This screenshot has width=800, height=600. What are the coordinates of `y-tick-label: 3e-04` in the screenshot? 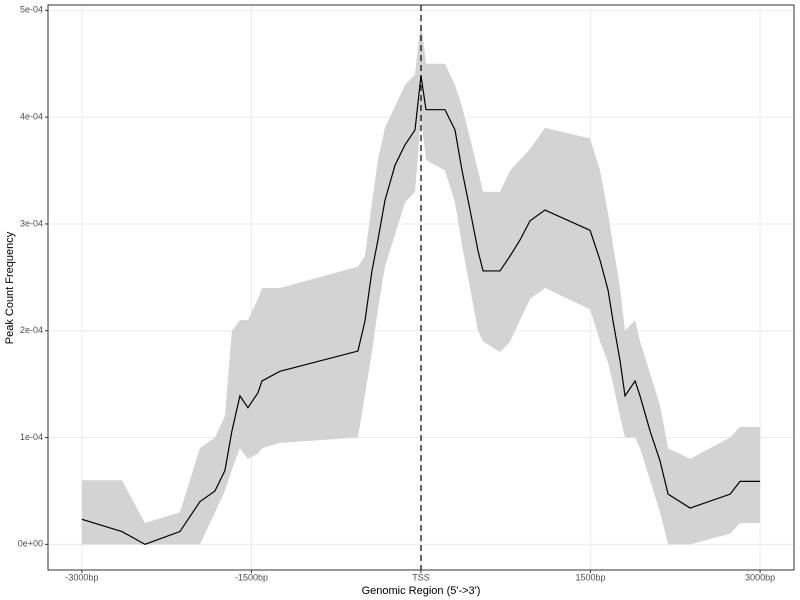 It's located at (31, 223).